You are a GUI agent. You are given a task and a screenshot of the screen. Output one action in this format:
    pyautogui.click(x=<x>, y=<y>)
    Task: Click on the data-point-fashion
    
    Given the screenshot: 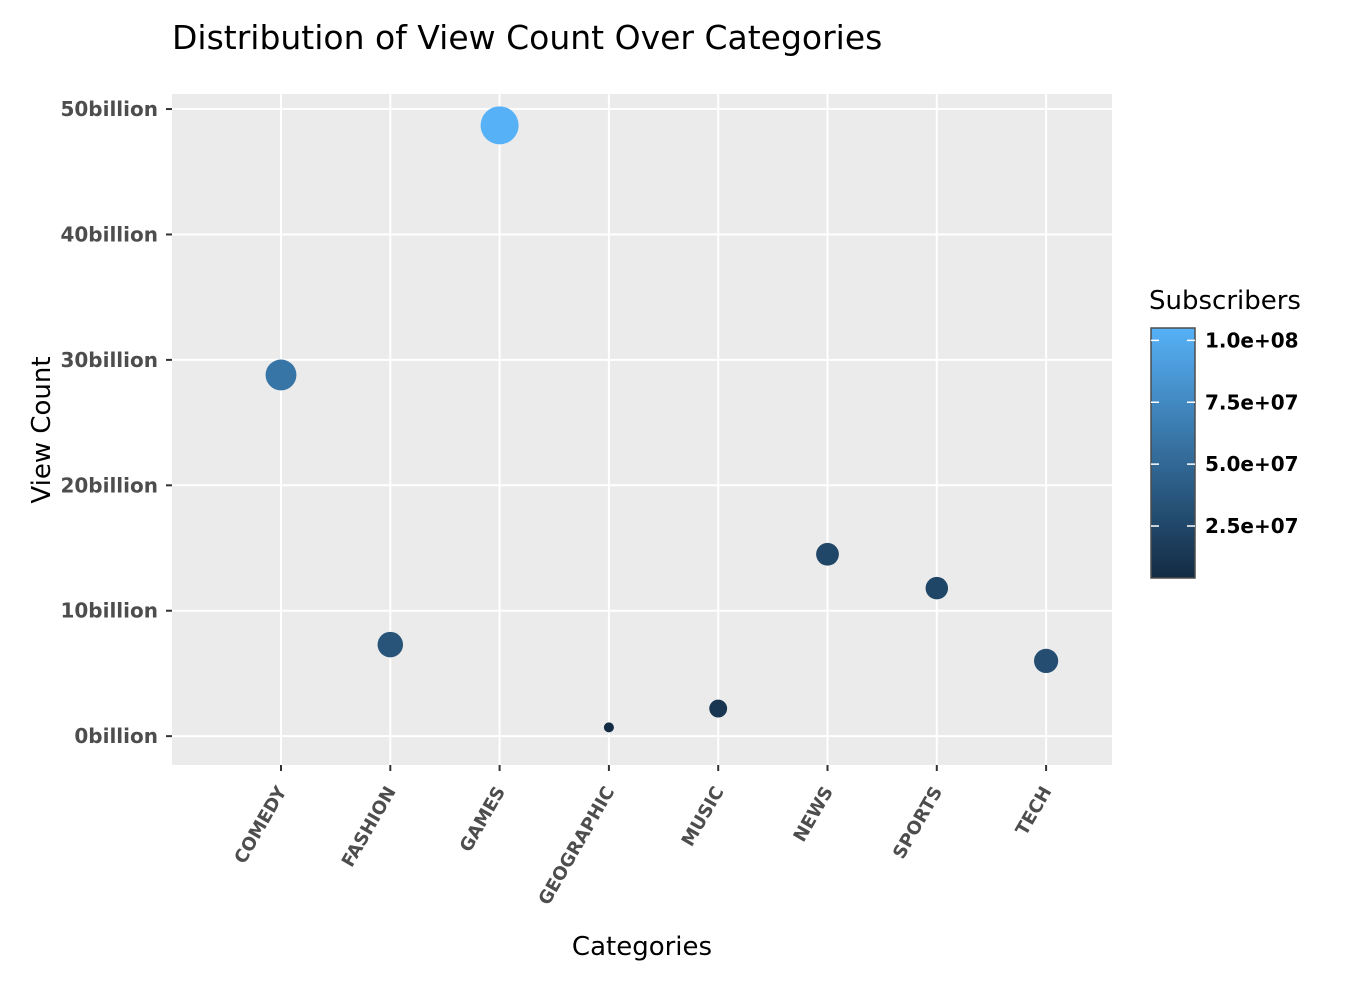 What is the action you would take?
    pyautogui.click(x=390, y=644)
    